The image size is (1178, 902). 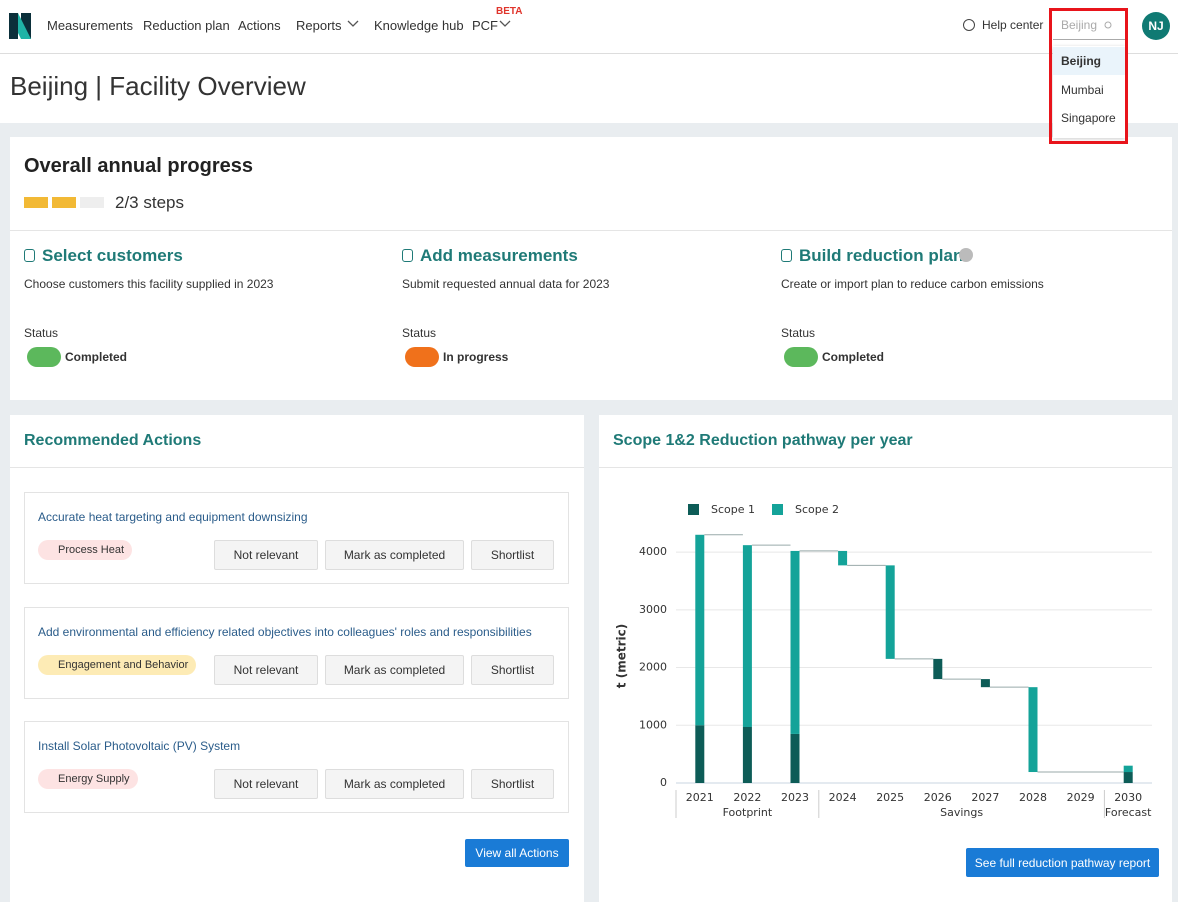 I want to click on x-tick-label: 2024, so click(x=843, y=797).